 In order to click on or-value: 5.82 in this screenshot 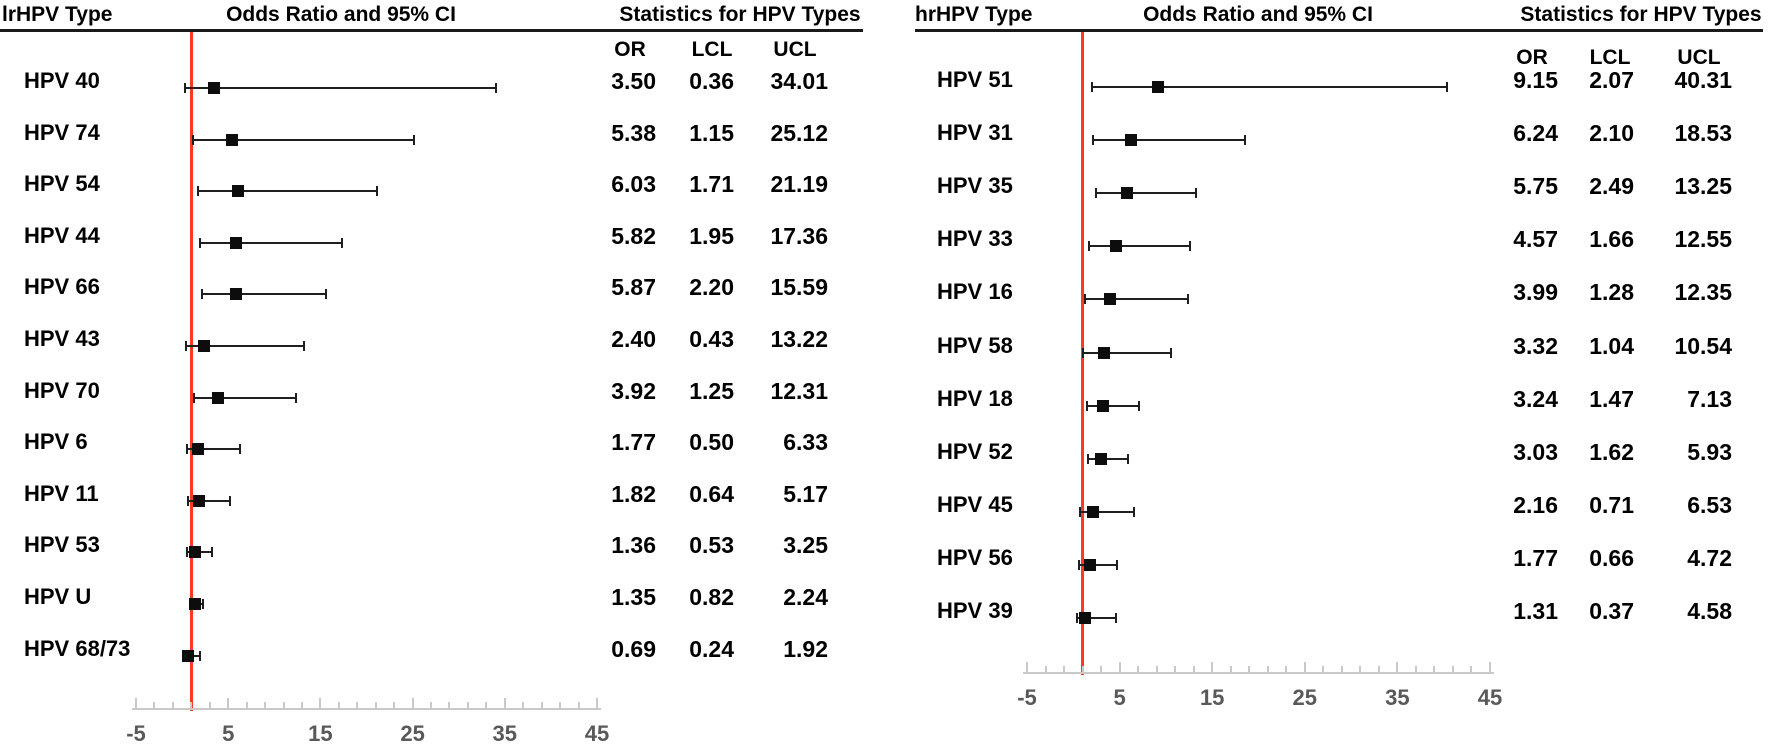, I will do `click(633, 235)`.